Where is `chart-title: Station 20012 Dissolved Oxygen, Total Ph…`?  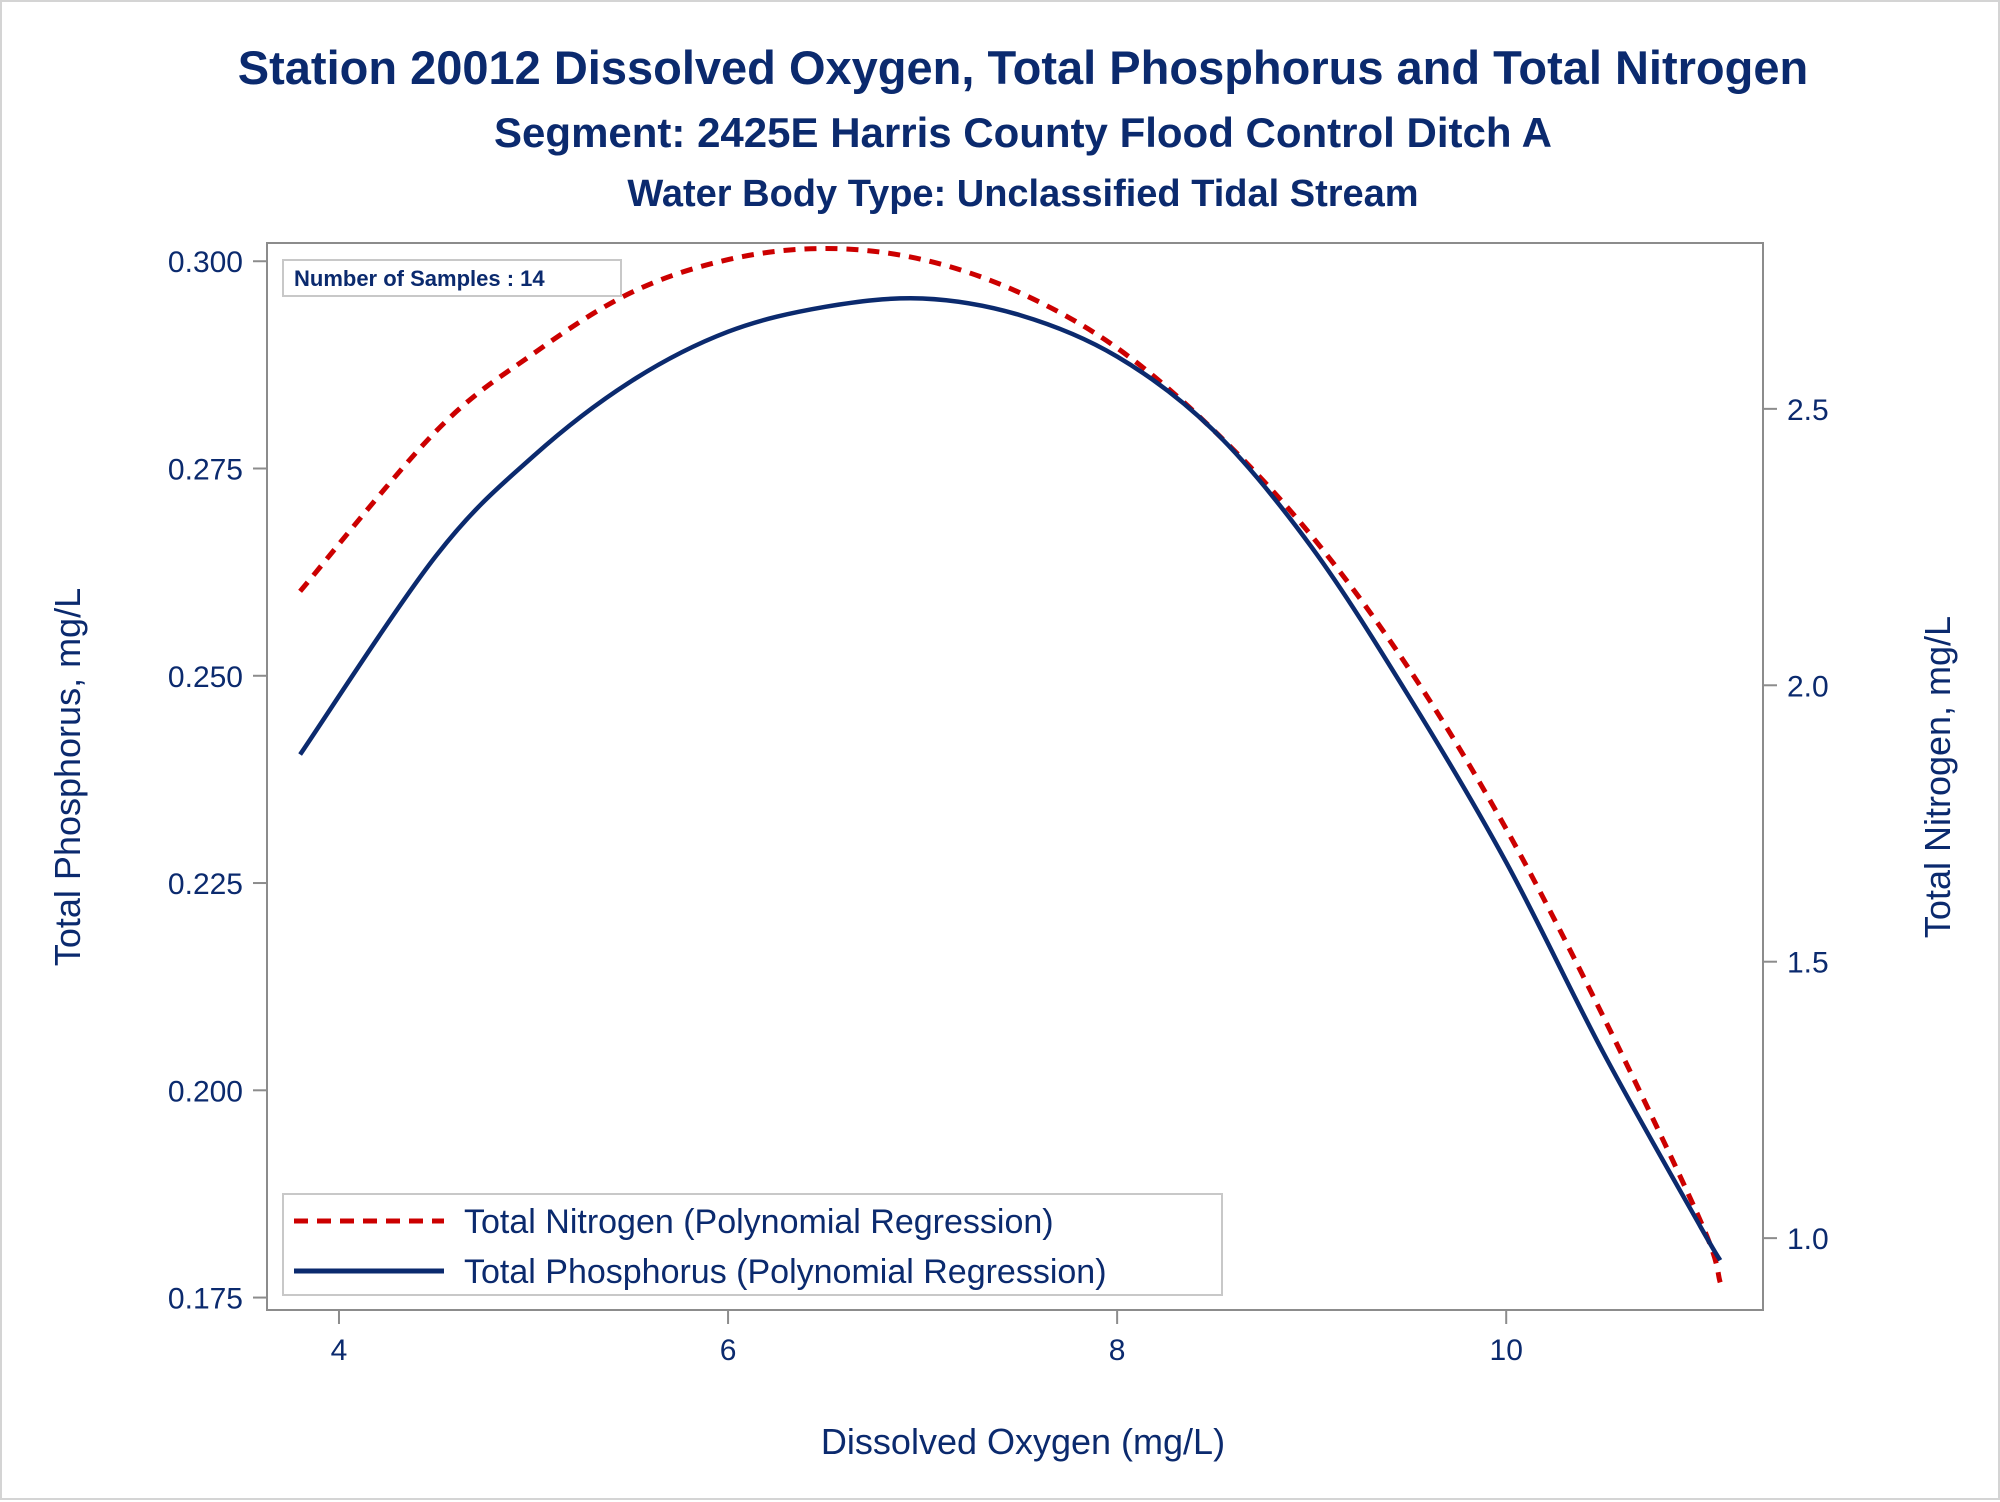
chart-title: Station 20012 Dissolved Oxygen, Total Ph… is located at coordinates (1023, 67).